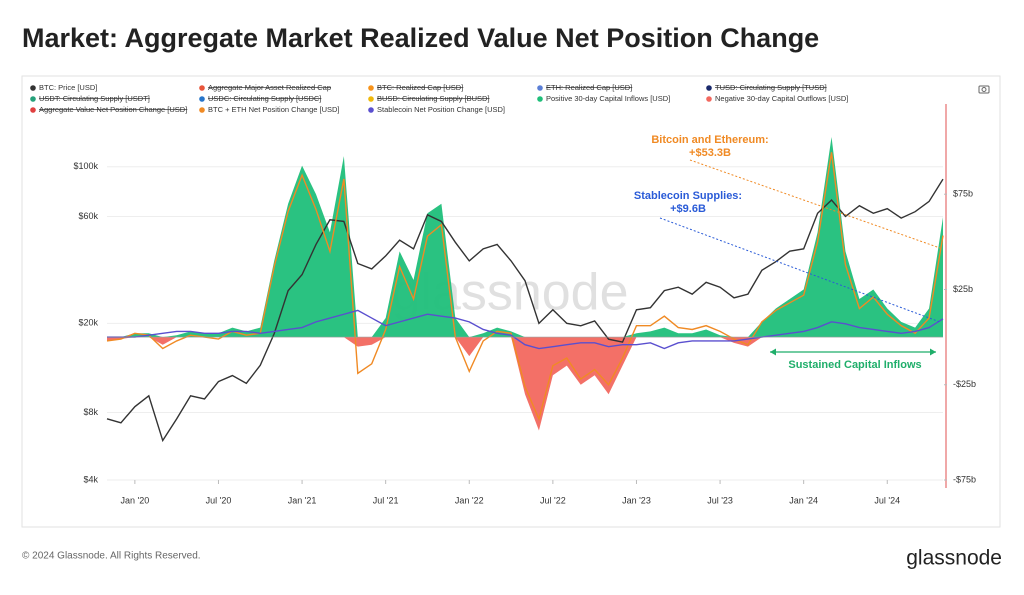 The height and width of the screenshot is (595, 1024). Describe the element at coordinates (386, 500) in the screenshot. I see `x-tick-label: Jul '21` at that location.